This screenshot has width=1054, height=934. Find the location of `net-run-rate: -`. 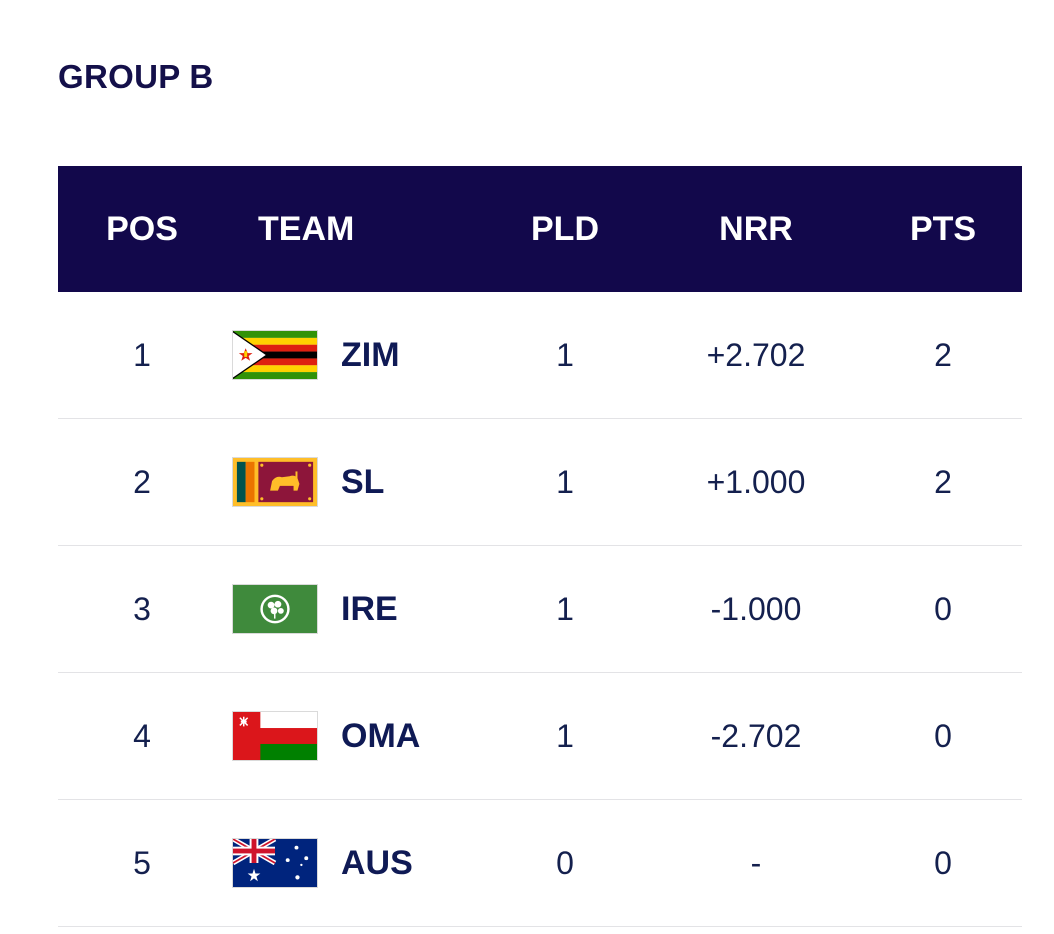

net-run-rate: - is located at coordinates (756, 862).